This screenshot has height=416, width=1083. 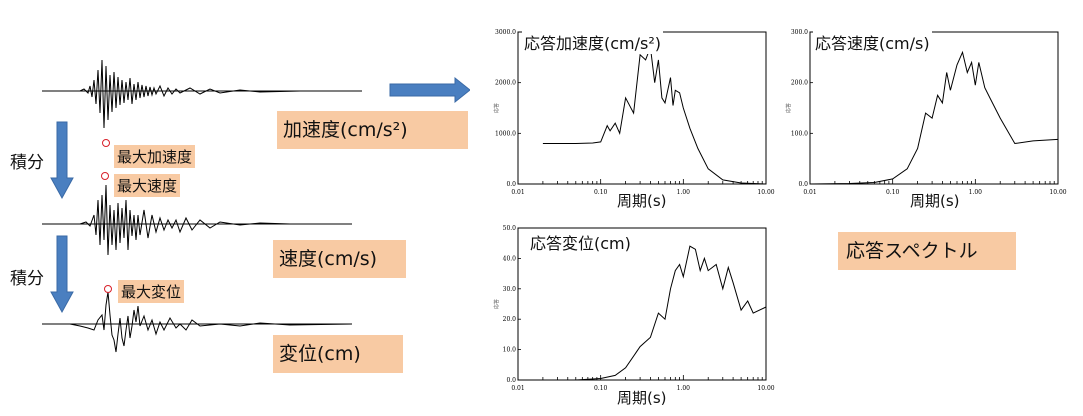 I want to click on chart-title-velocity: 応答速度(cm/s), so click(x=872, y=42).